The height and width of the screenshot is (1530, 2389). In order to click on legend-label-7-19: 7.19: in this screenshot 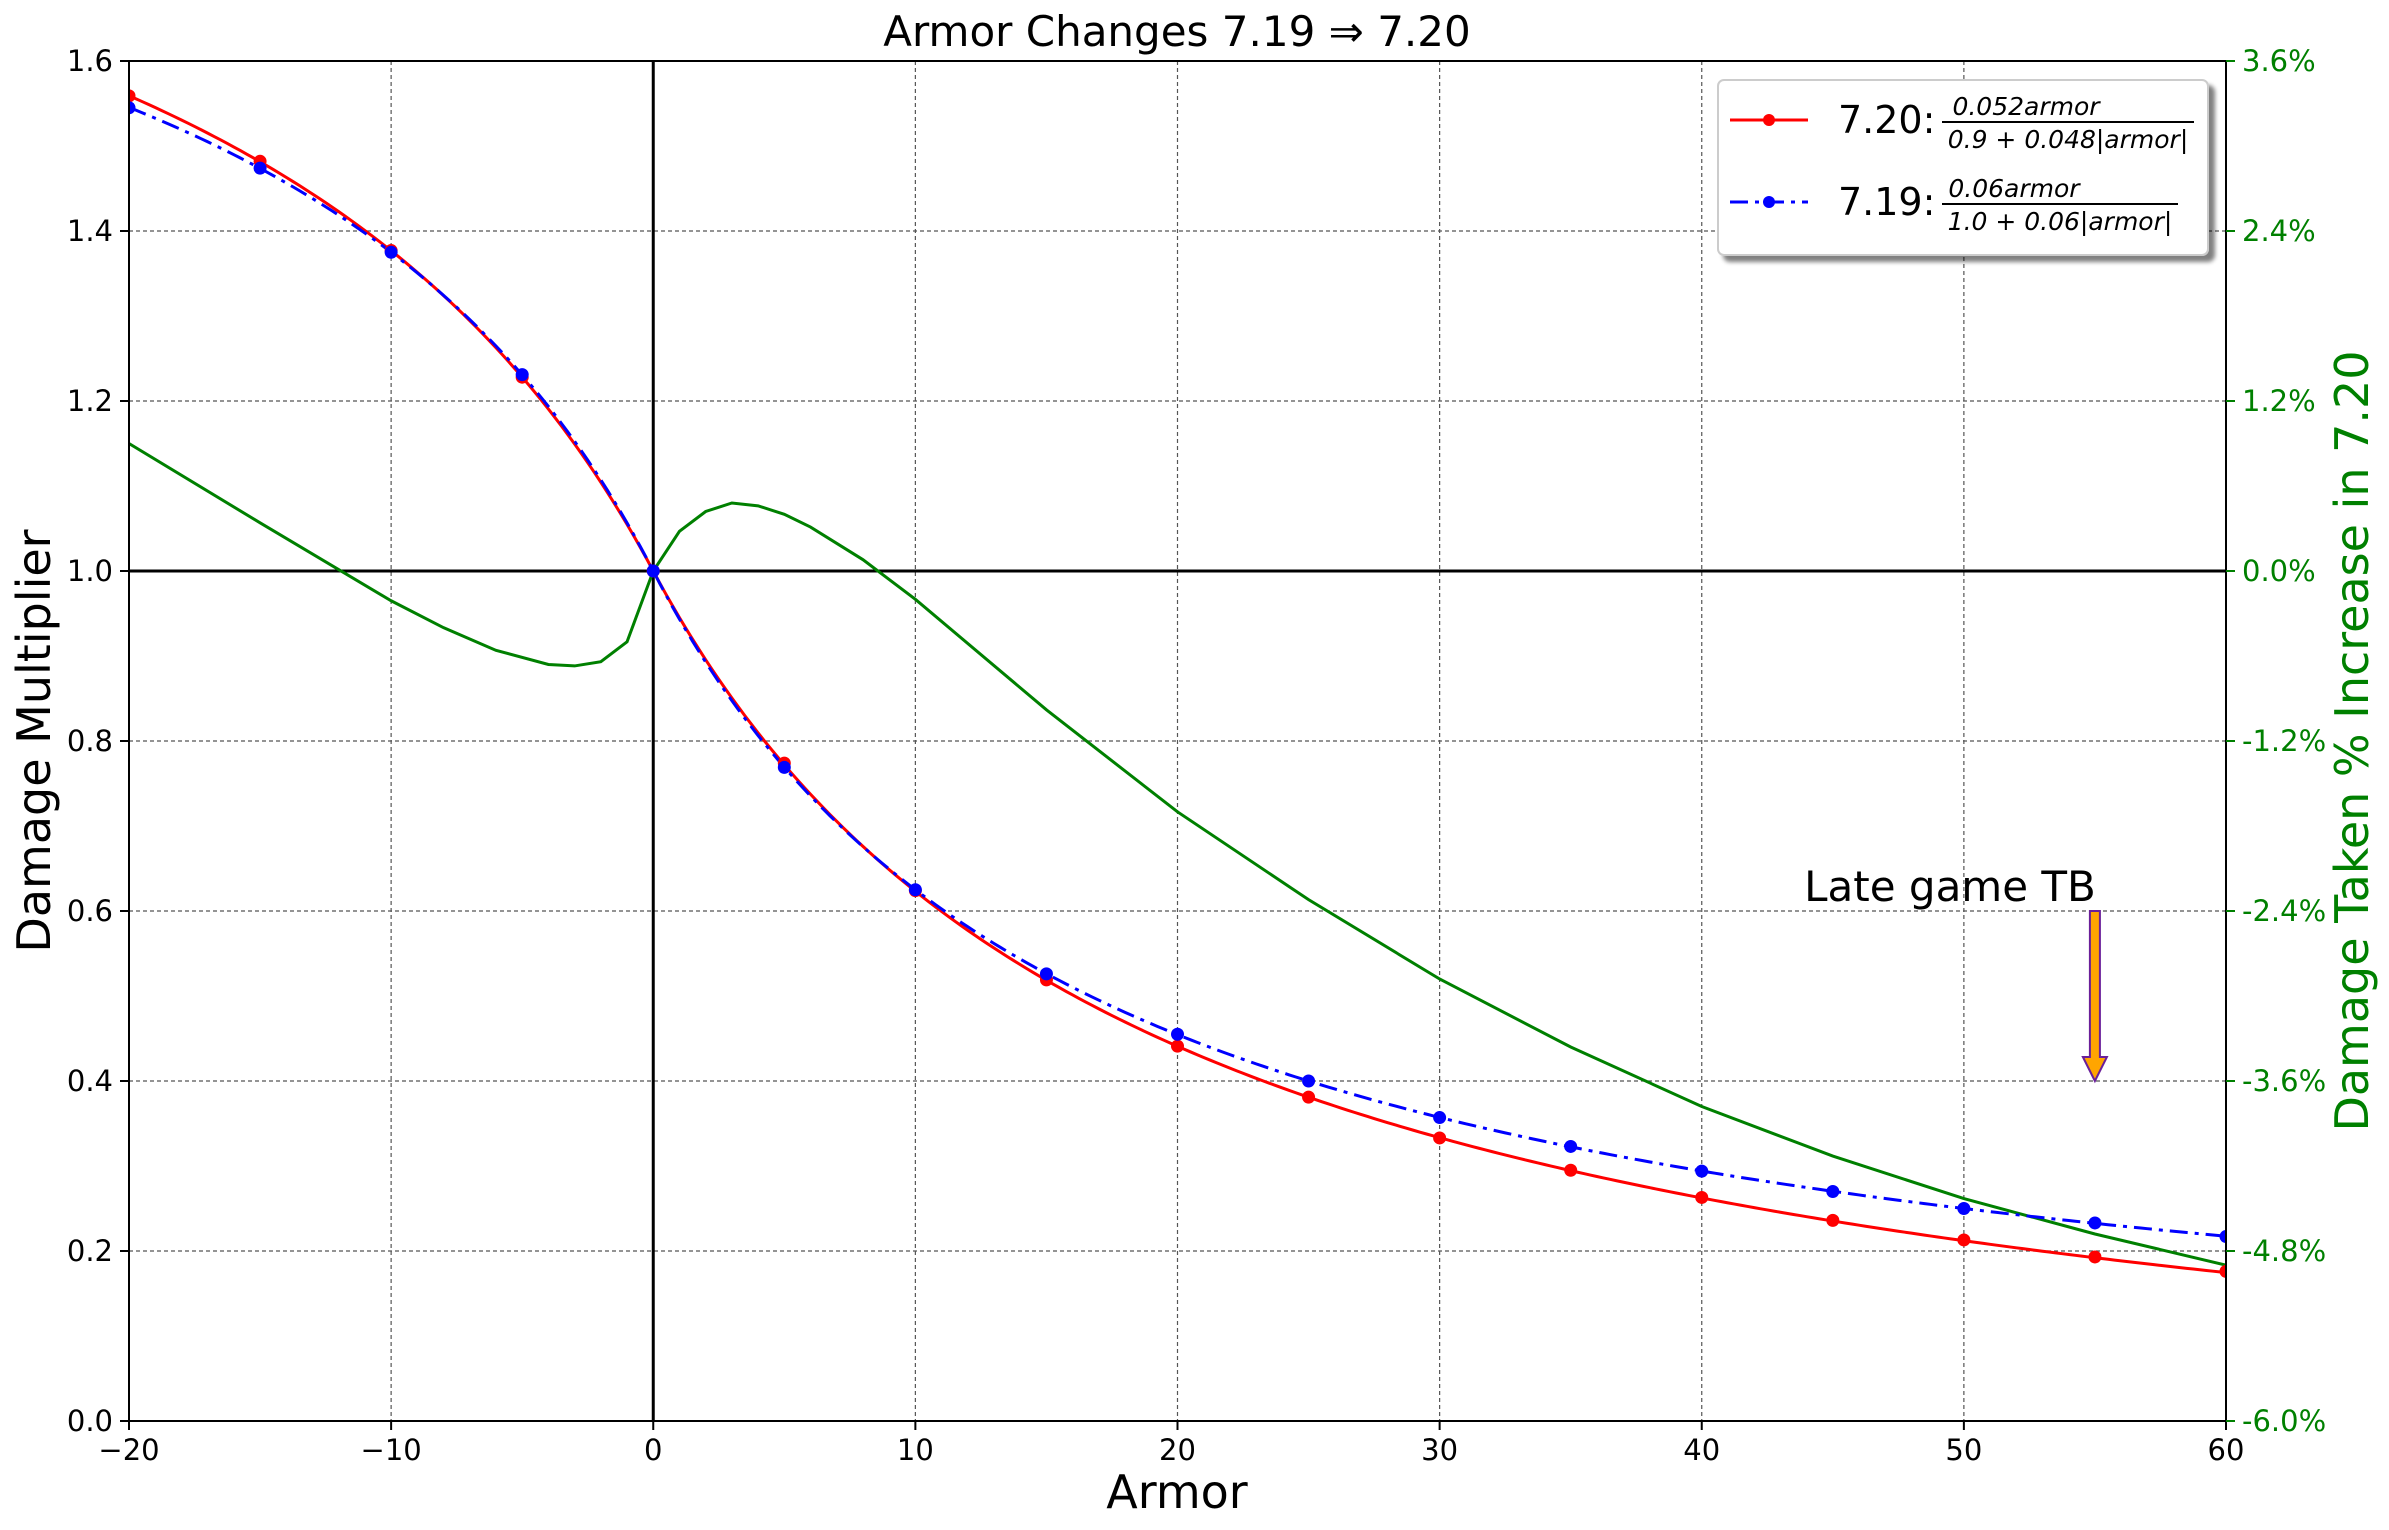, I will do `click(1886, 202)`.